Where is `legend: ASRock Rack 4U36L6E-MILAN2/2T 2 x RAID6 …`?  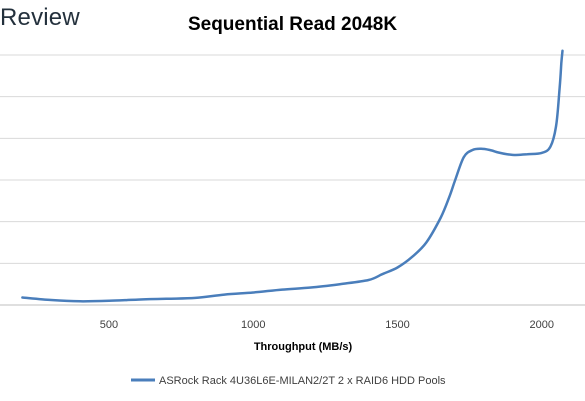 legend: ASRock Rack 4U36L6E-MILAN2/2T 2 x RAID6 … is located at coordinates (288, 381).